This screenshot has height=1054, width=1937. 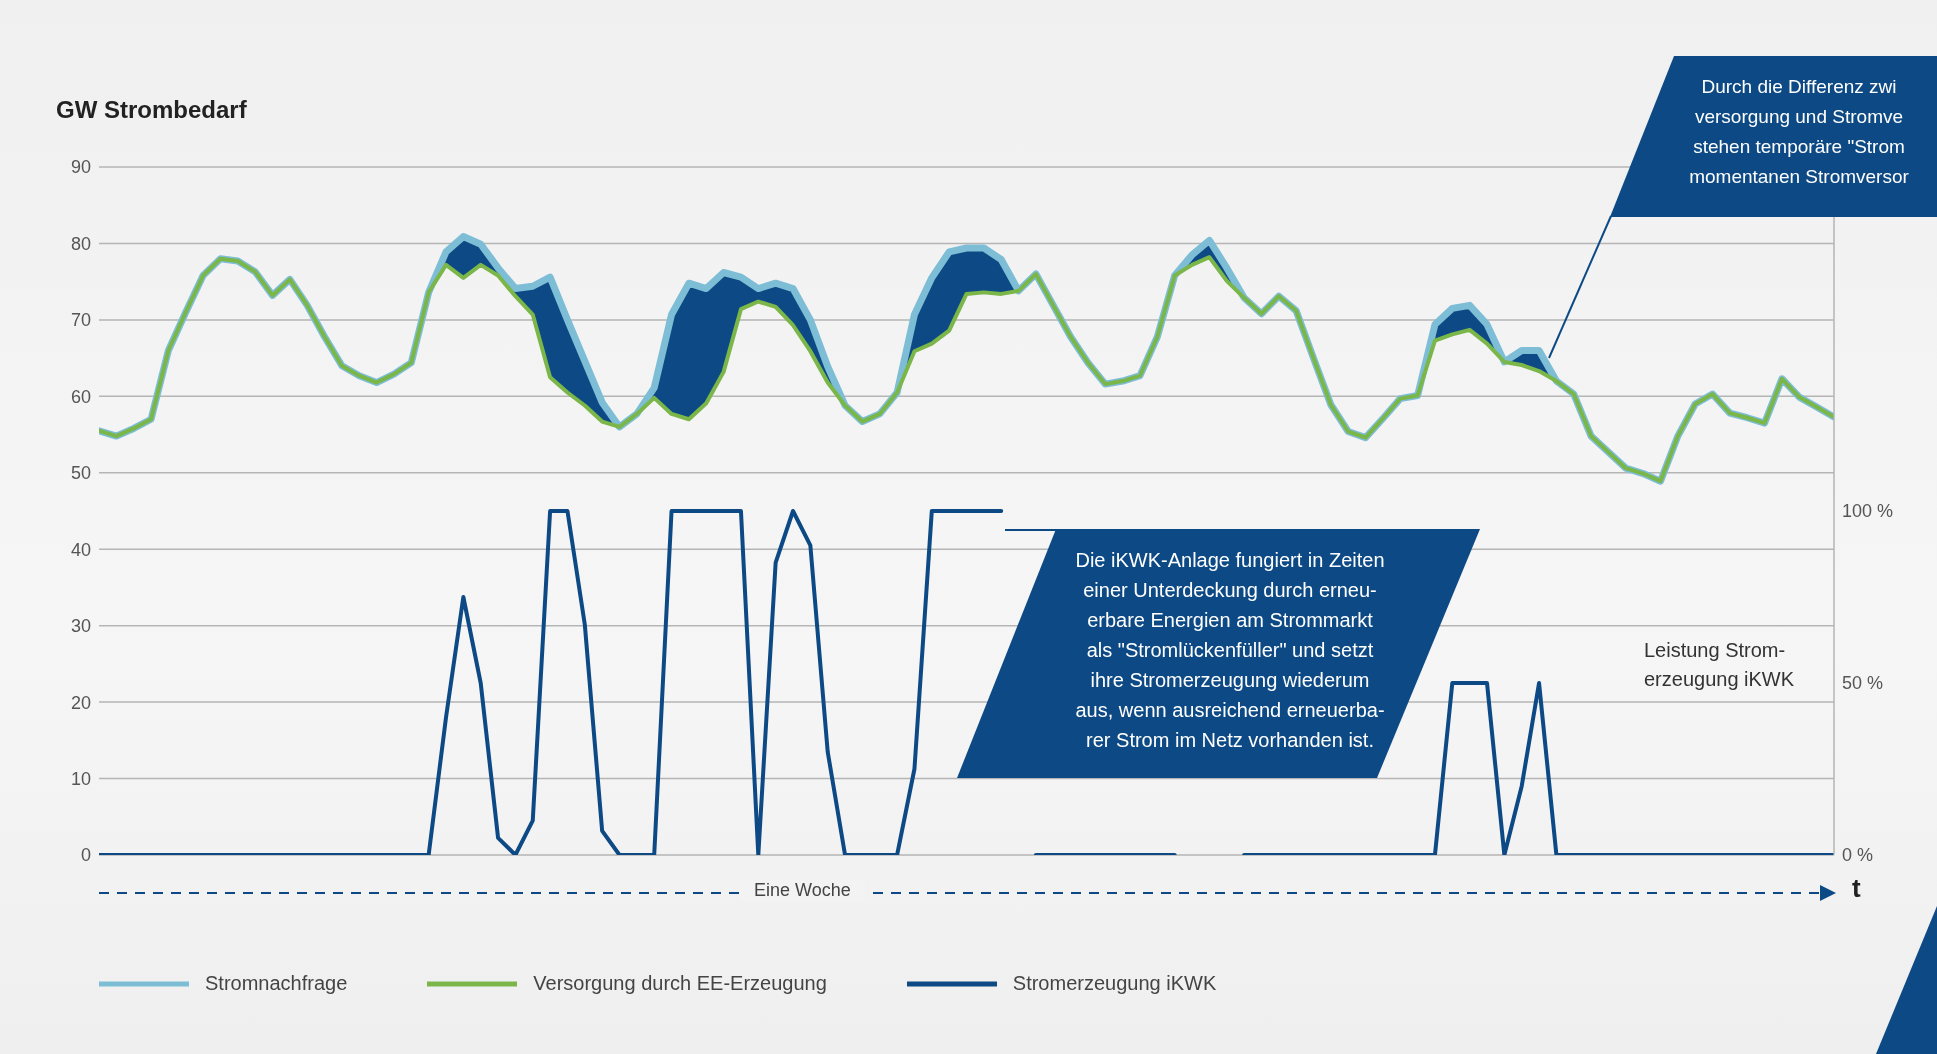 I want to click on y-tick-label: 70, so click(x=80, y=320).